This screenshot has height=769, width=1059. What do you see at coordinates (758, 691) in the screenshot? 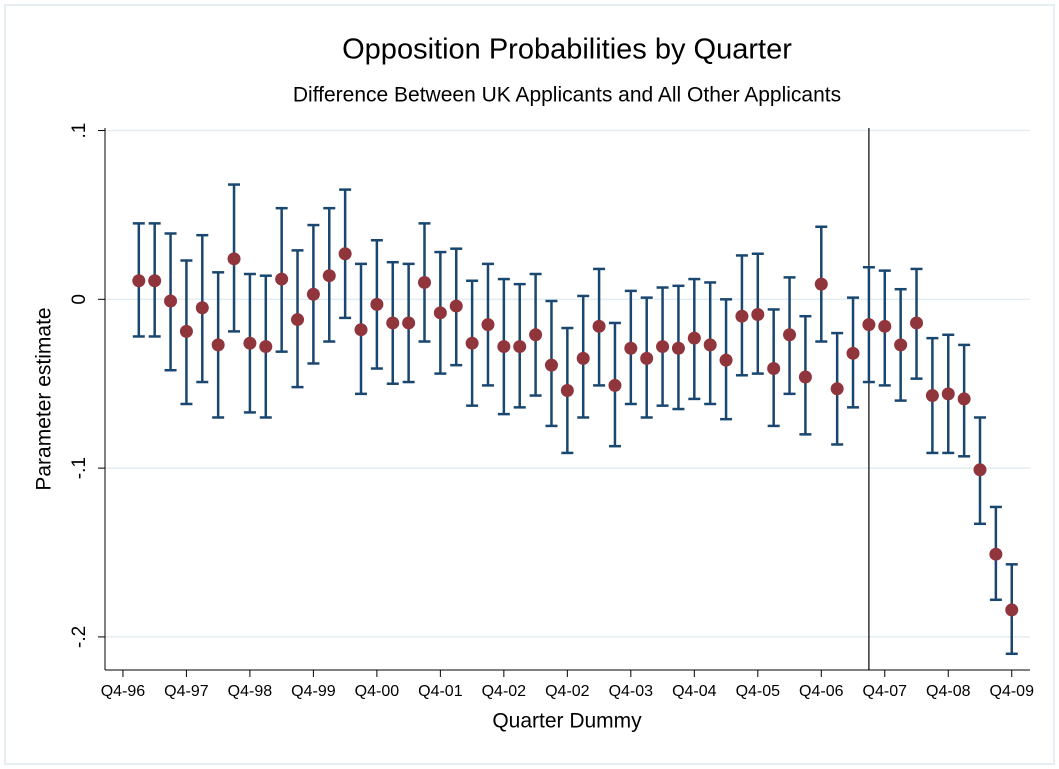
I see `x-tick-label: Q4-05` at bounding box center [758, 691].